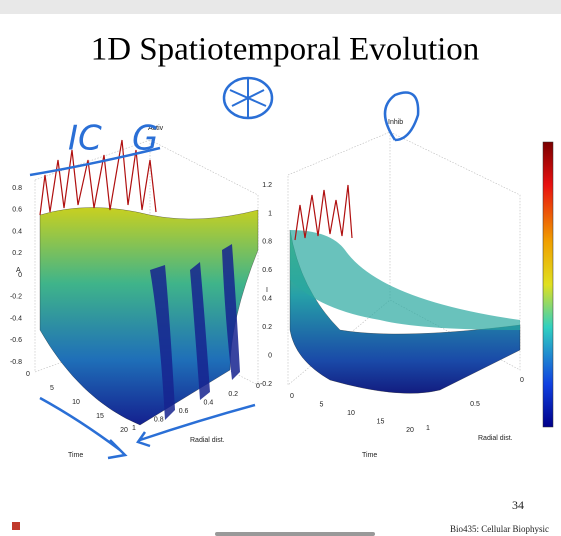 The width and height of the screenshot is (561, 536). What do you see at coordinates (16, 526) in the screenshot?
I see `logo` at bounding box center [16, 526].